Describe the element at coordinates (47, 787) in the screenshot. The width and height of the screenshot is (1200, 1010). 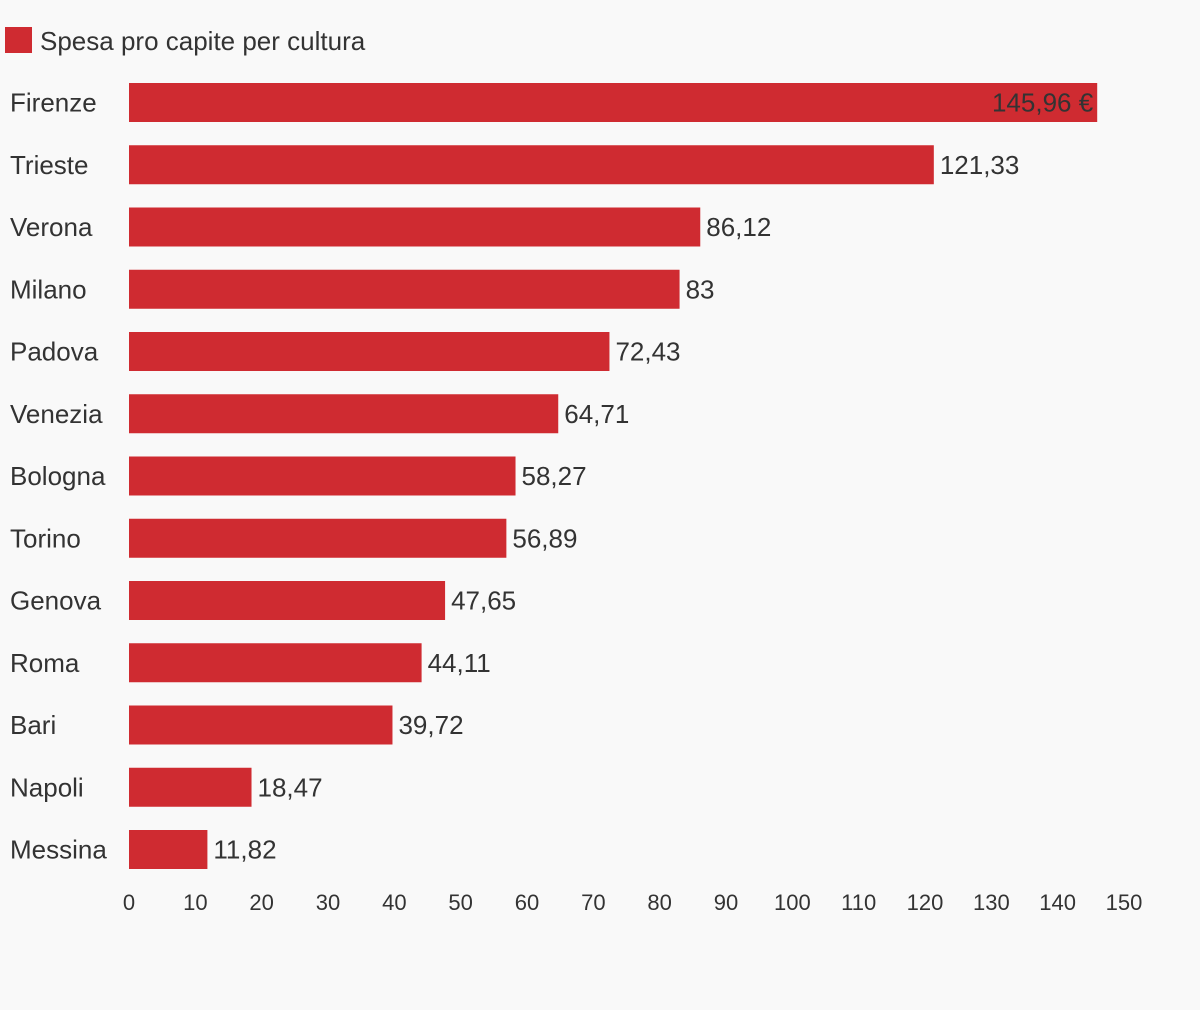
I see `category-label-napoli: Napoli` at that location.